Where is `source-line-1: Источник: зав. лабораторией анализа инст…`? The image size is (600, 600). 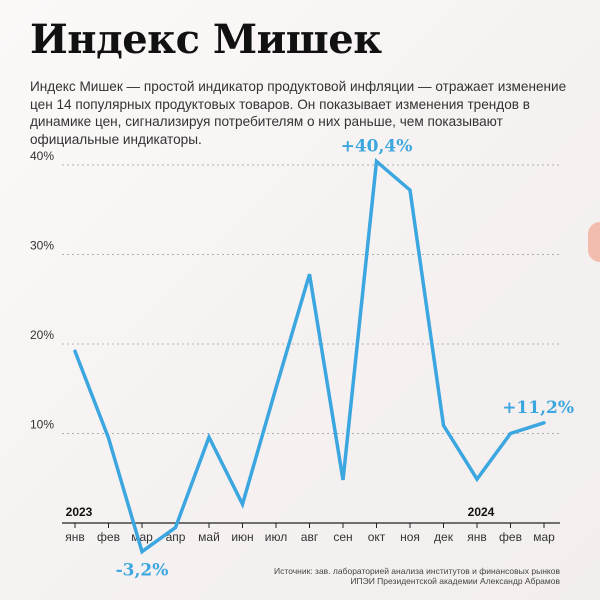
source-line-1: Источник: зав. лабораторией анализа инст… is located at coordinates (417, 571).